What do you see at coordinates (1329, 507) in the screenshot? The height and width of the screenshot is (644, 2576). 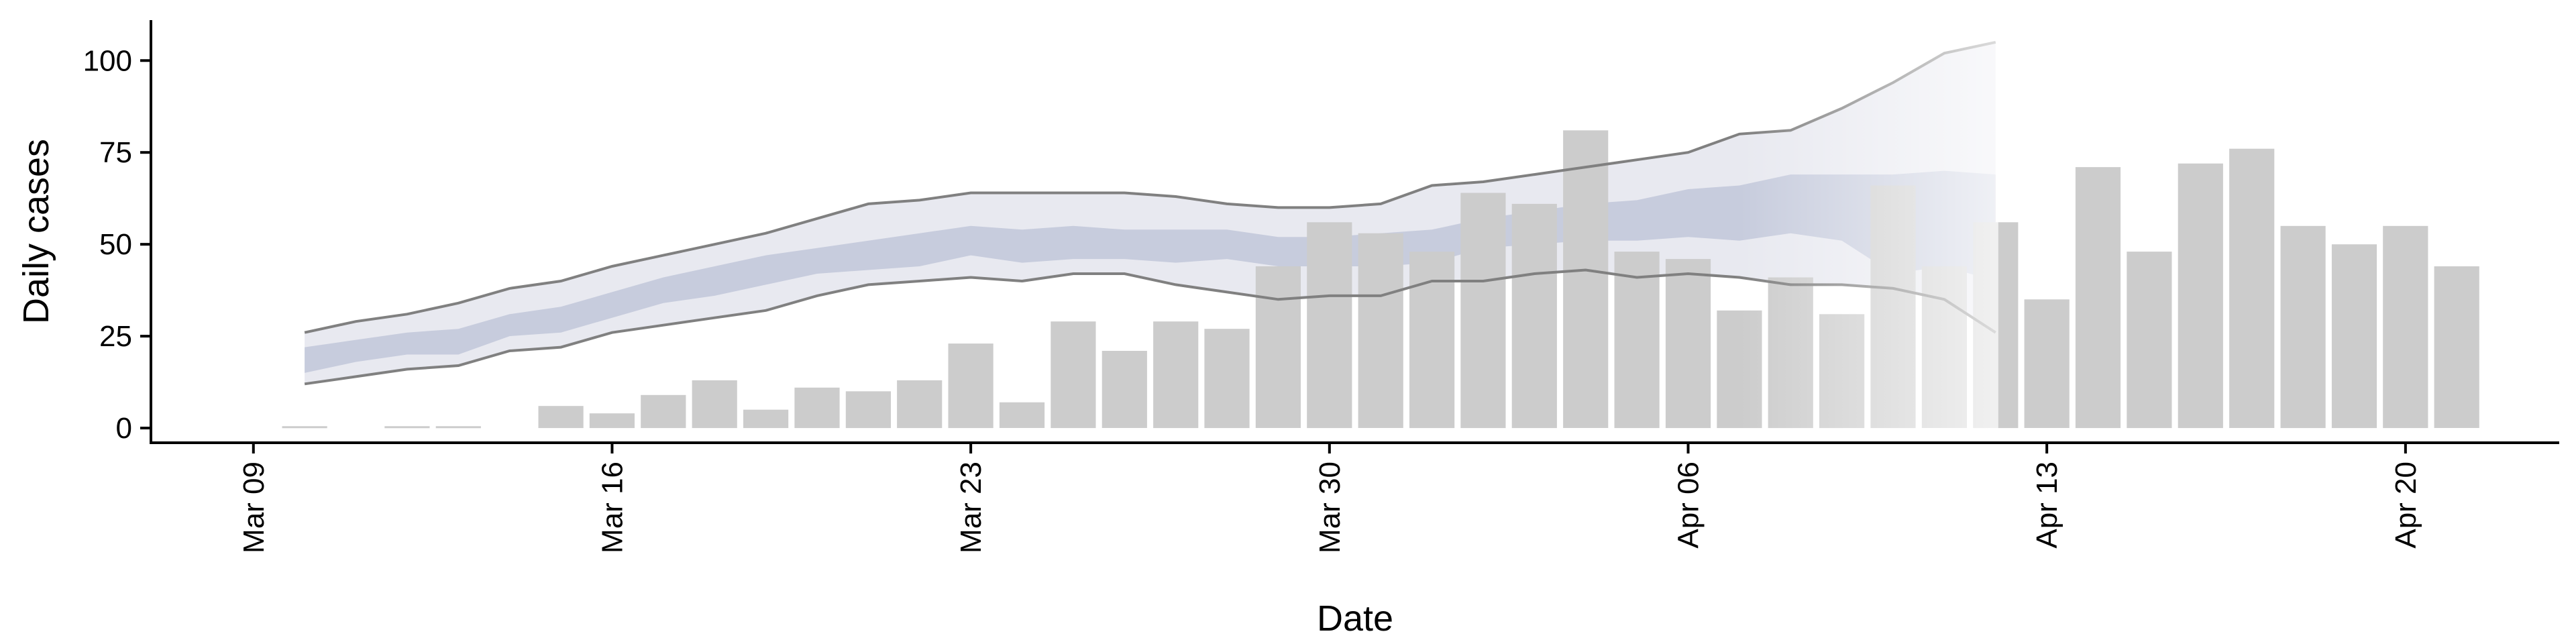 I see `x-tick-label: Mar 30` at bounding box center [1329, 507].